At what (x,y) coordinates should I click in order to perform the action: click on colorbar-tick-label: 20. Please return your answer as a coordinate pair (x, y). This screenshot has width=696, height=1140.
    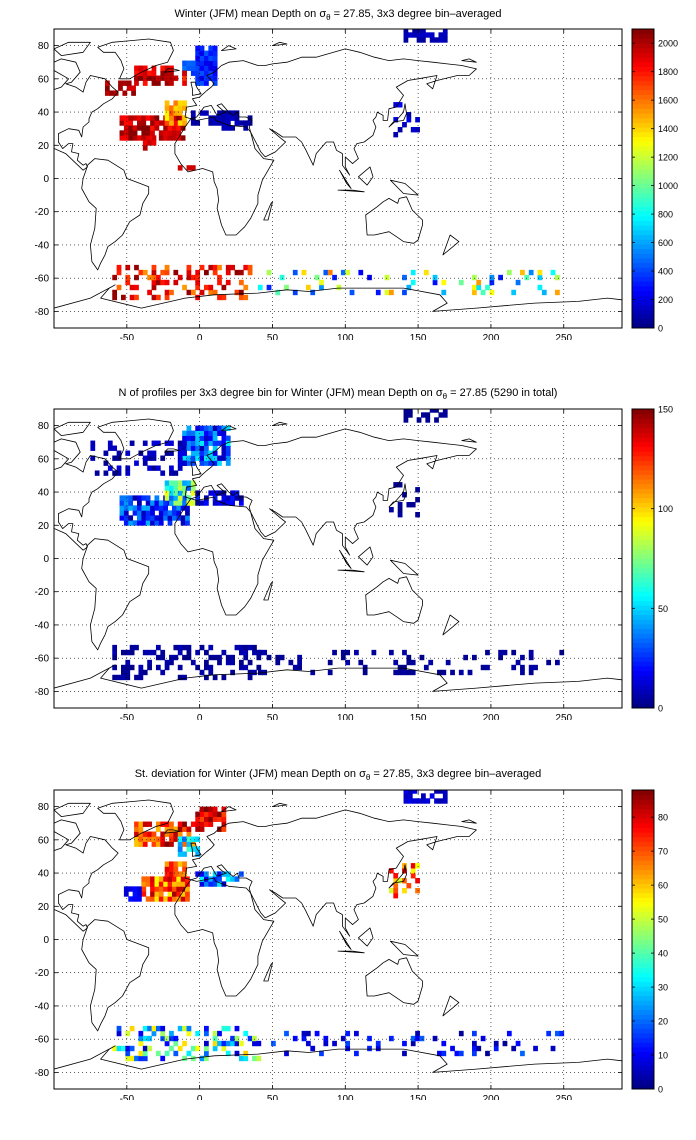
    Looking at the image, I should click on (663, 1022).